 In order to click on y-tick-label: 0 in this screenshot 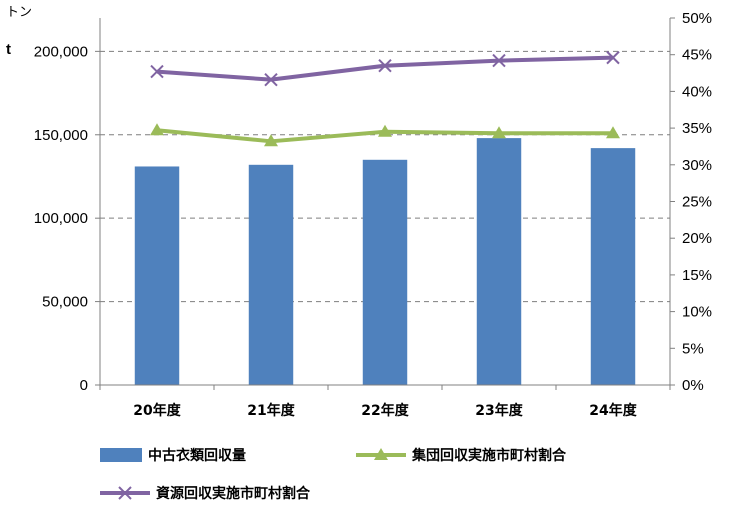, I will do `click(84, 385)`.